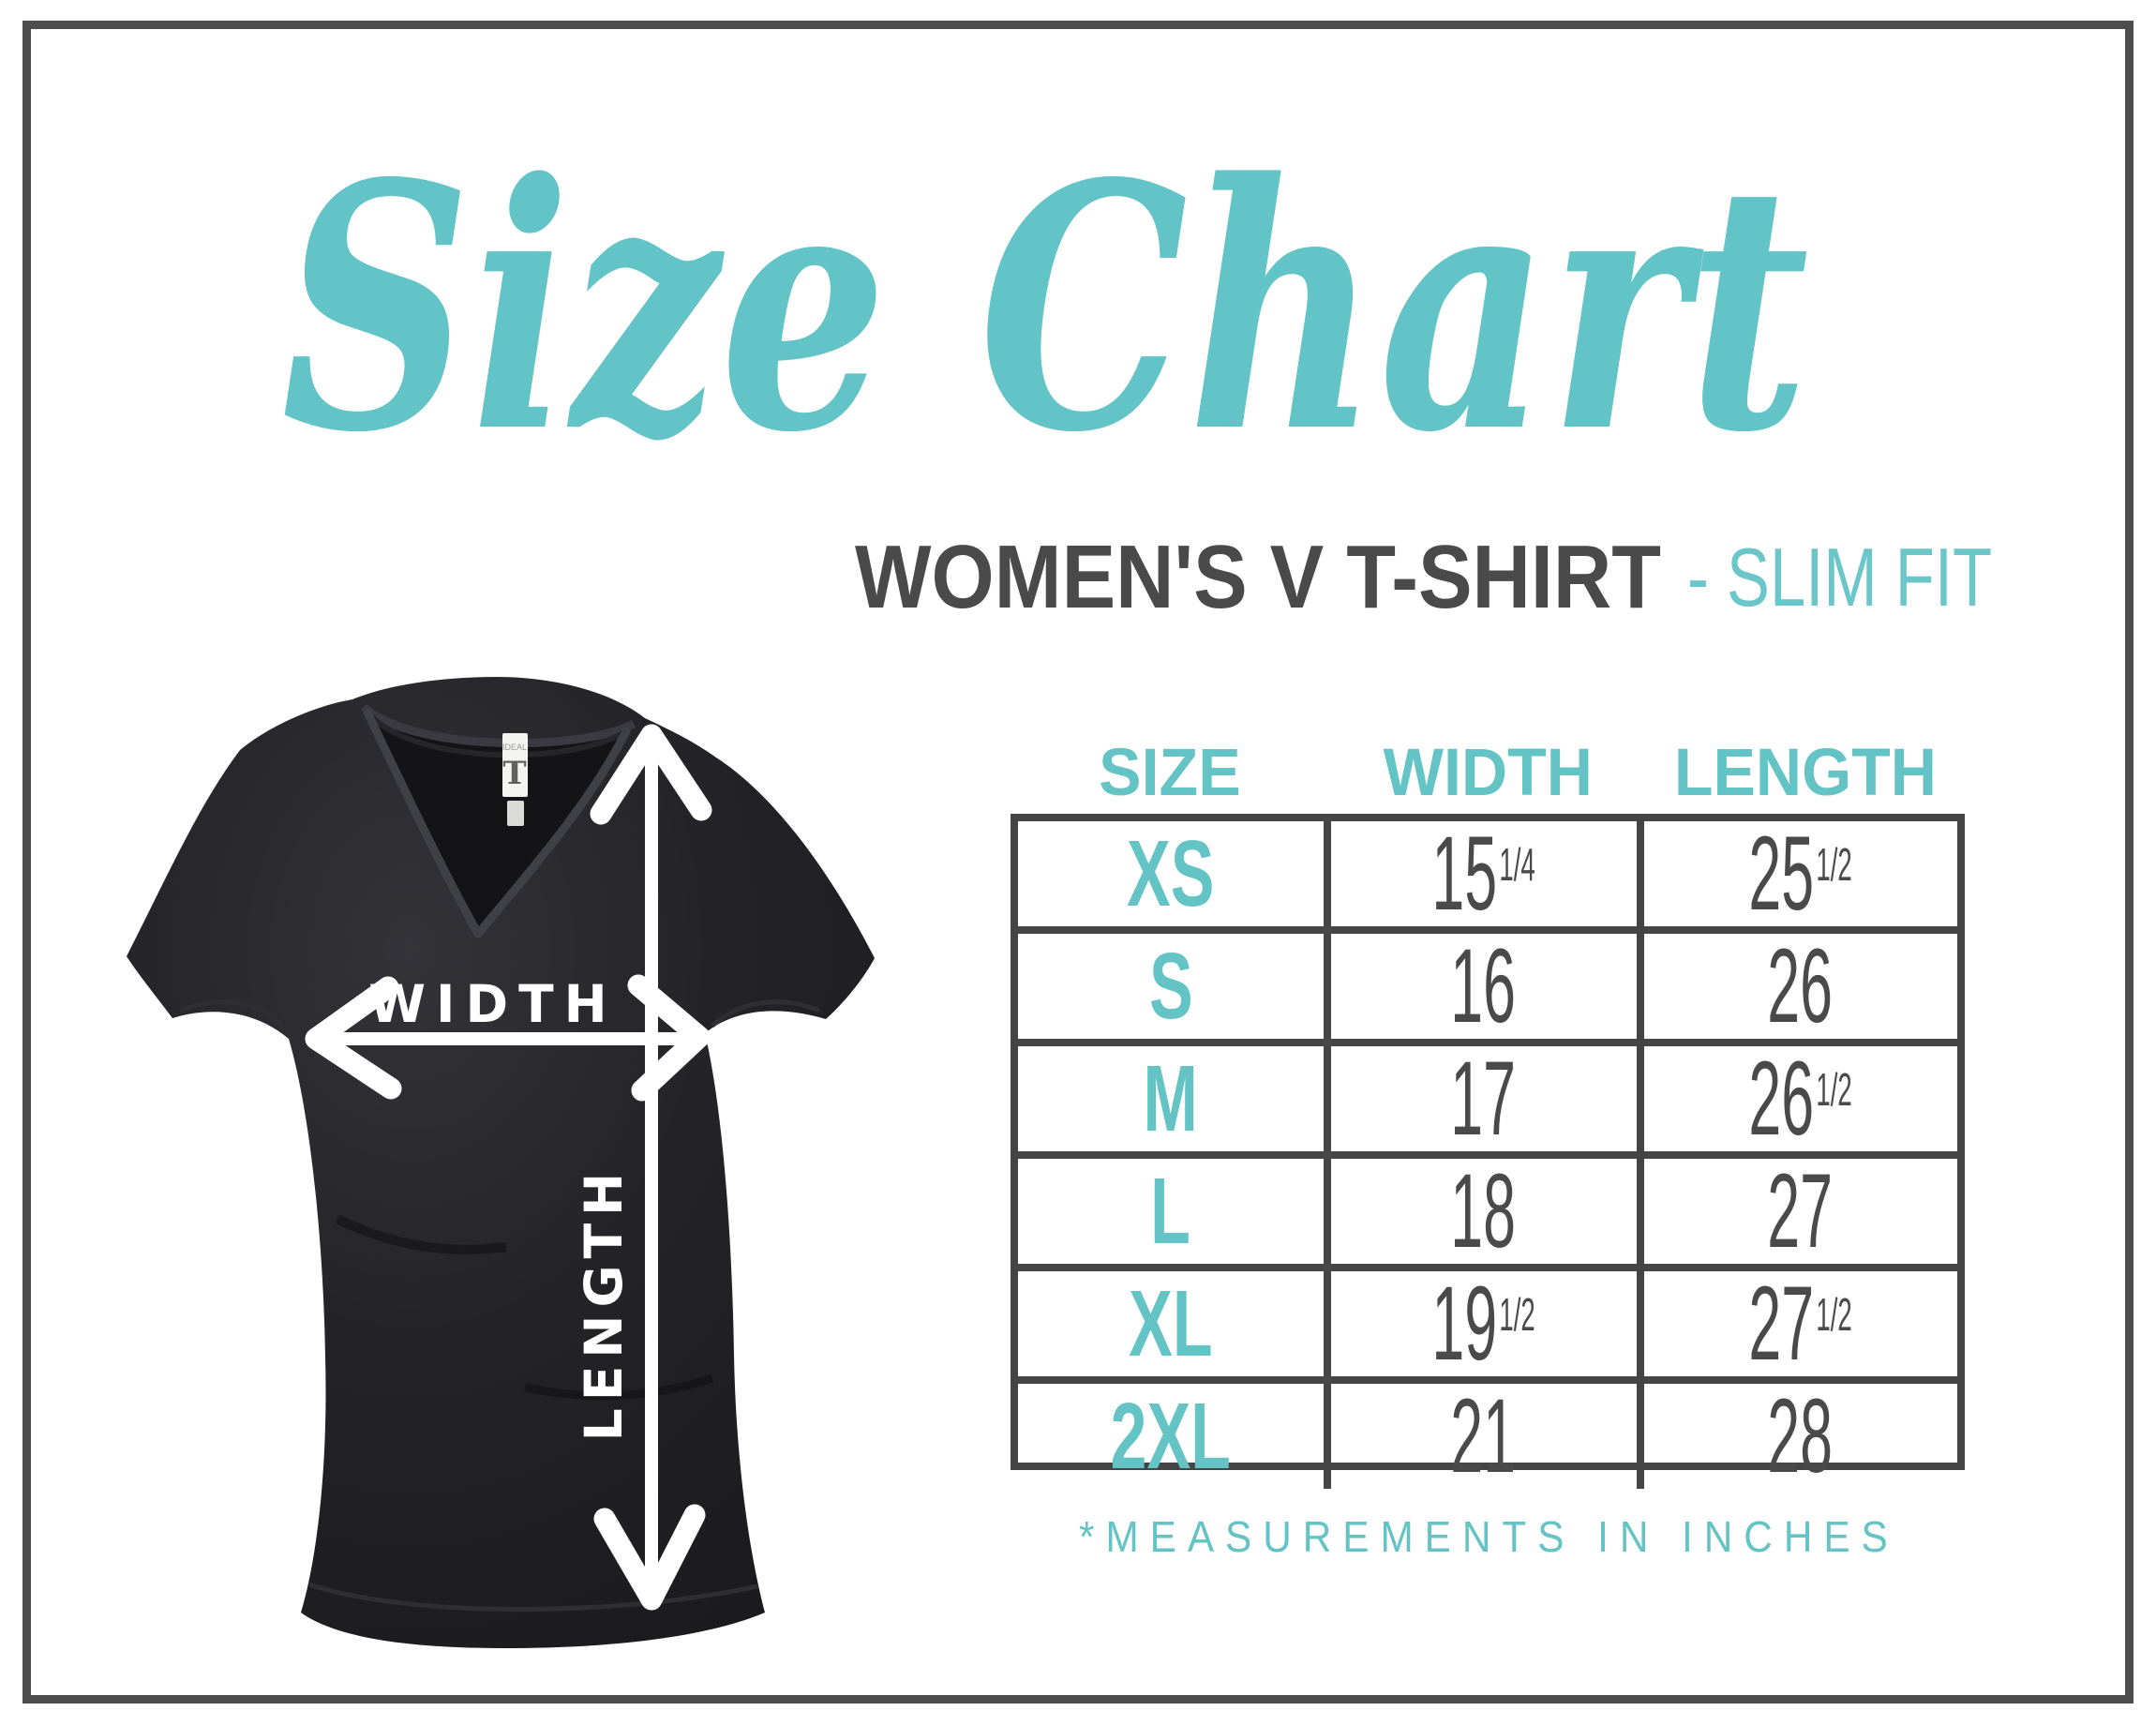 The width and height of the screenshot is (2156, 1726). I want to click on width-value: 18, so click(1482, 1210).